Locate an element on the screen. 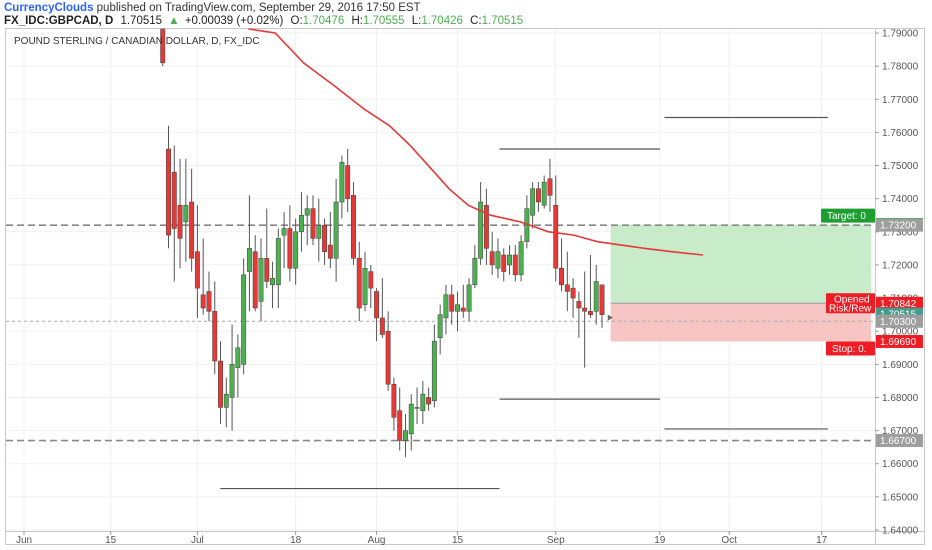 This screenshot has width=932, height=550. open-value: 1.70476 is located at coordinates (324, 21).